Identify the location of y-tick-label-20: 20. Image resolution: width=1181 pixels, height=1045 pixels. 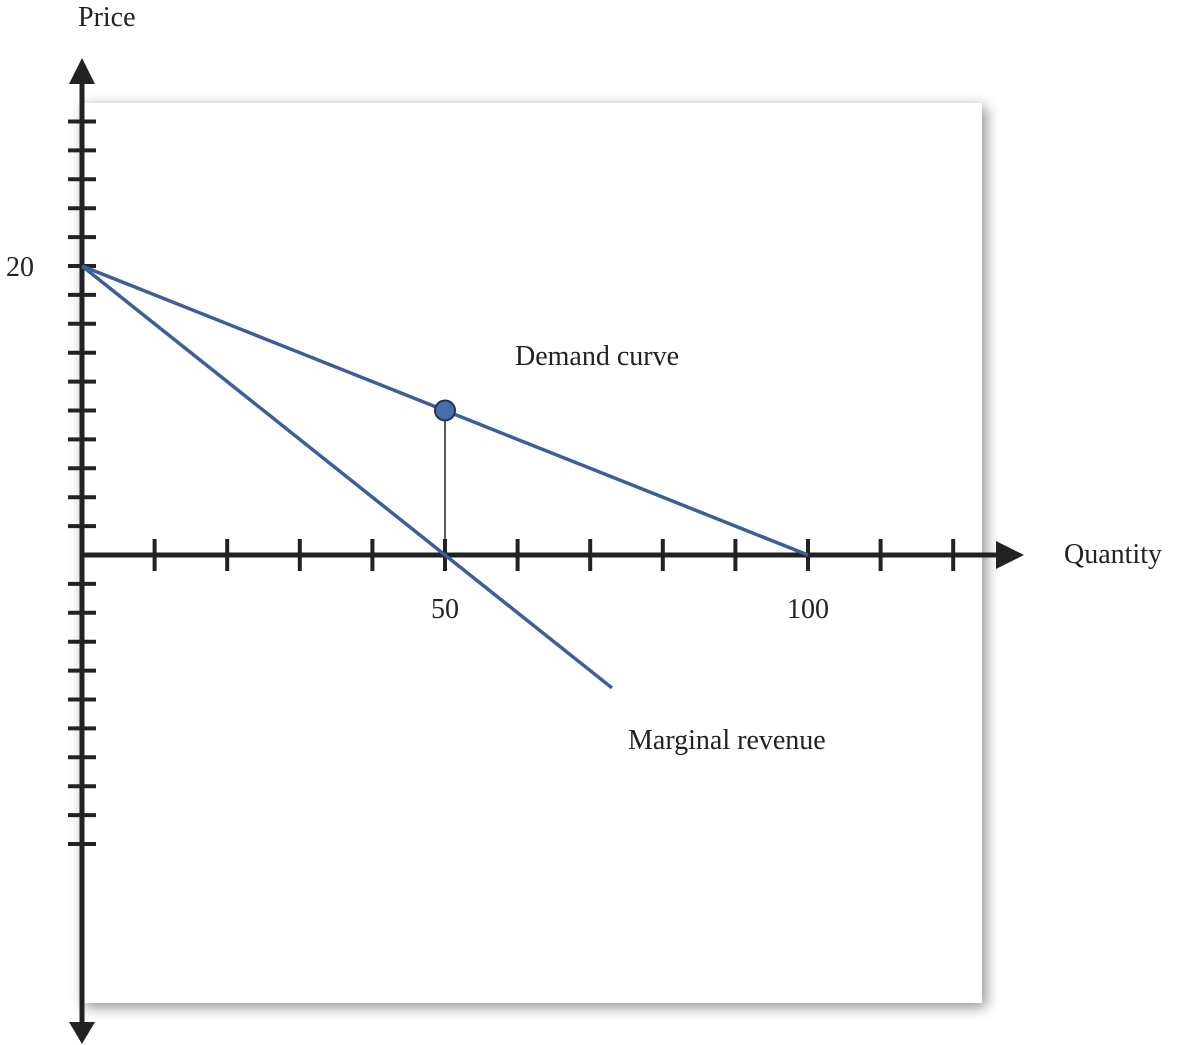
(20, 267).